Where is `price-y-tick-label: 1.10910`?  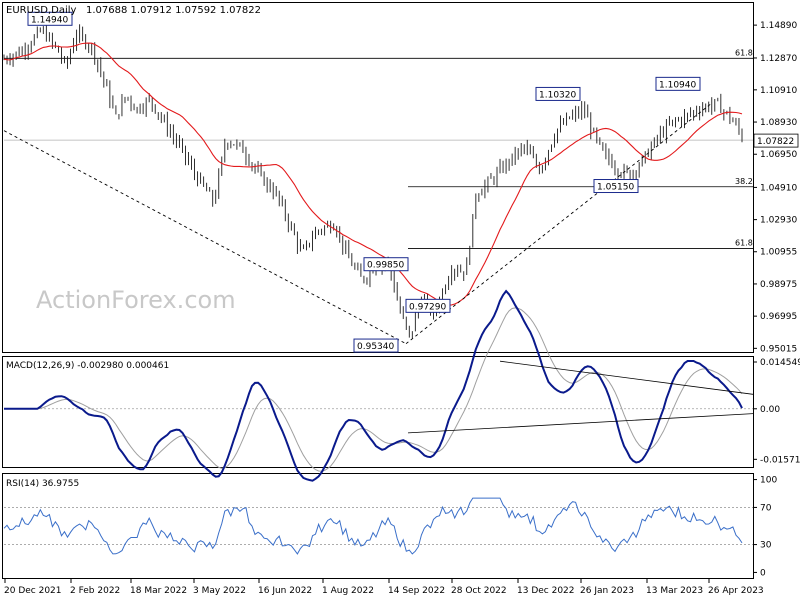 price-y-tick-label: 1.10910 is located at coordinates (778, 91).